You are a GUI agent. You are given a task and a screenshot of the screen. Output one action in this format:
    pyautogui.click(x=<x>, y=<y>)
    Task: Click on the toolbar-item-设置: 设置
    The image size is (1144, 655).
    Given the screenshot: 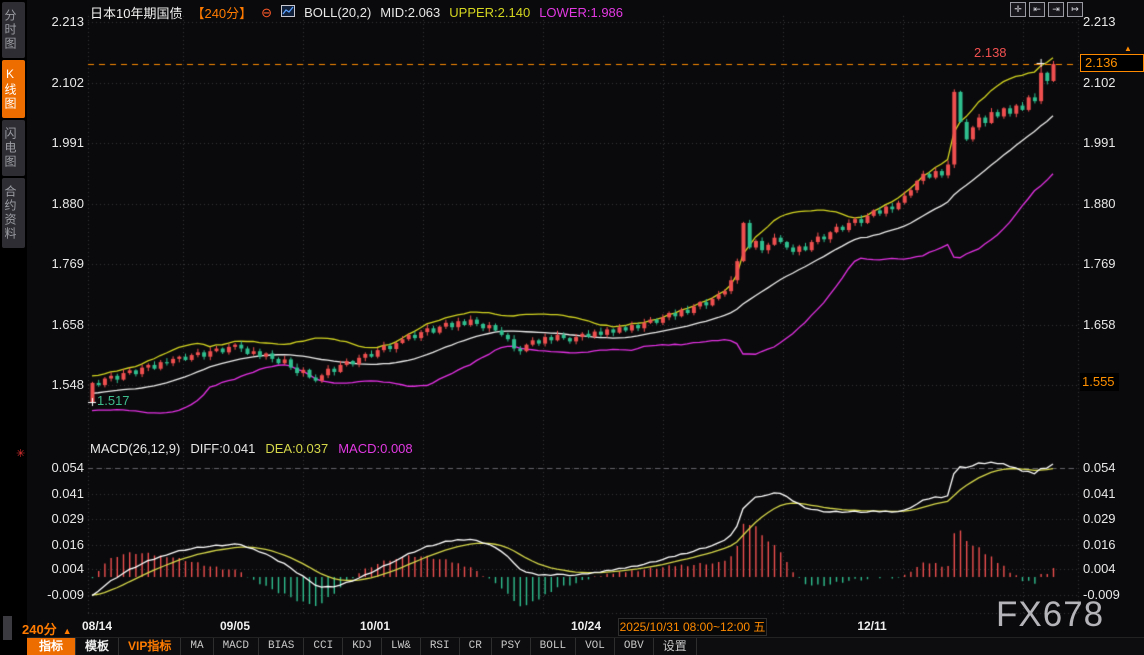 What is the action you would take?
    pyautogui.click(x=675, y=646)
    